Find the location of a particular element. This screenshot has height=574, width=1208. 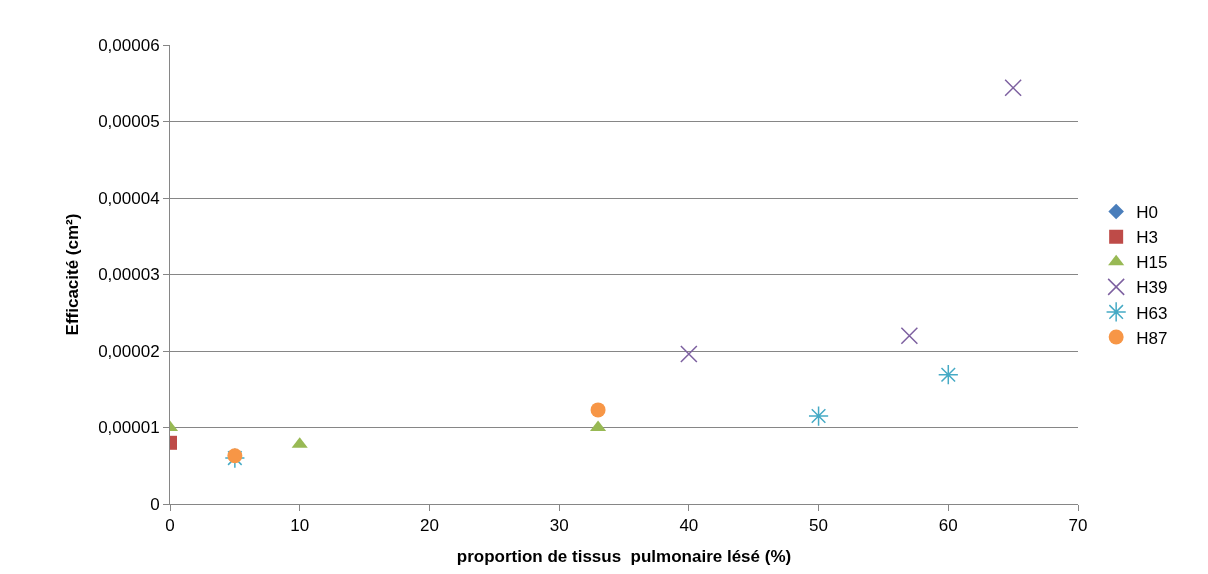

y-tick-label: 0,00002 is located at coordinates (129, 351).